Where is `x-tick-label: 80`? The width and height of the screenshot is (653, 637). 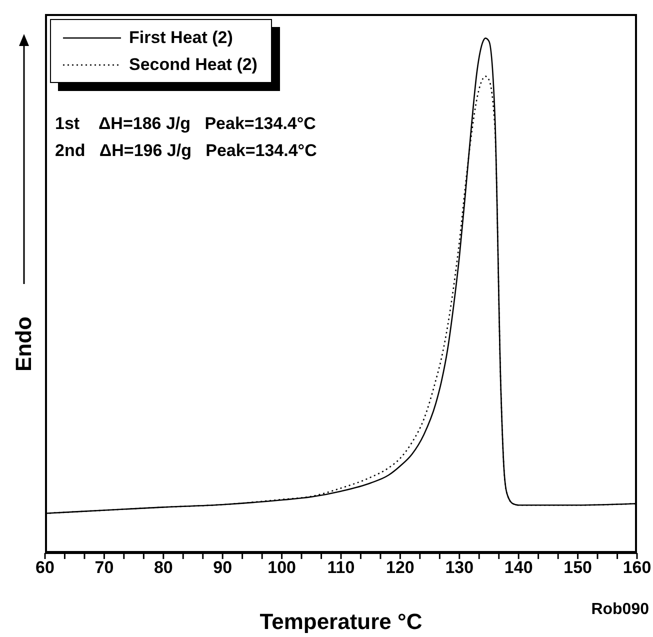
x-tick-label: 80 is located at coordinates (163, 568).